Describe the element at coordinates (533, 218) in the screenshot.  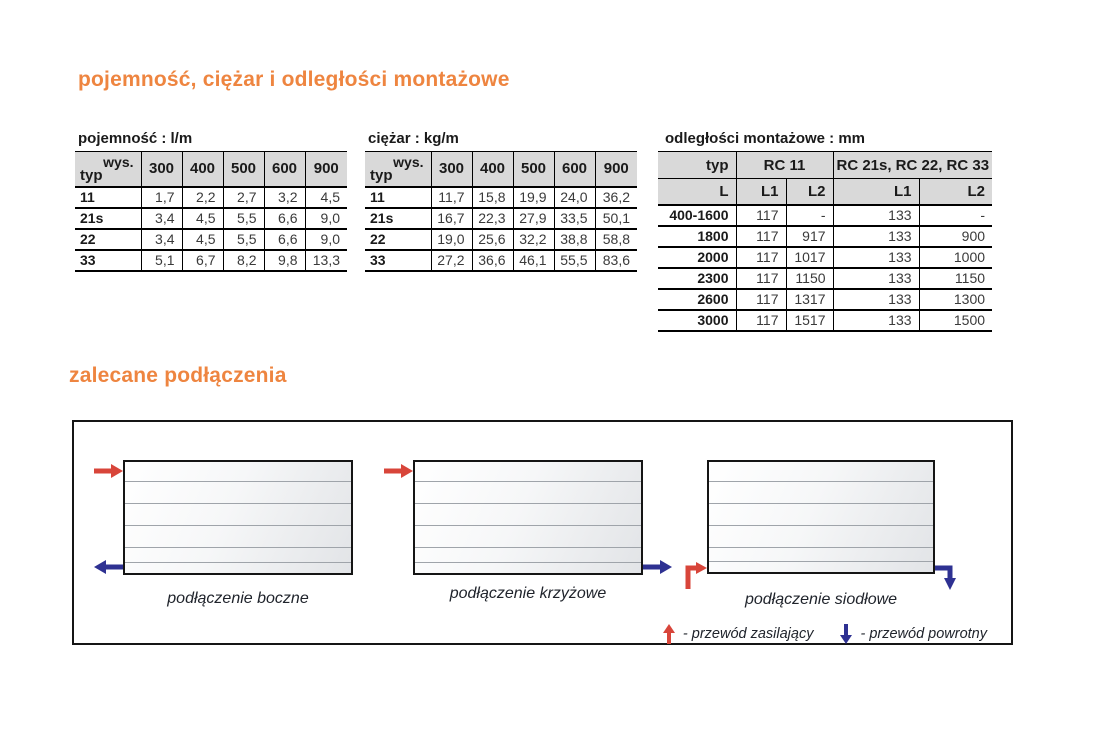
I see `table-cell: 27,9` at that location.